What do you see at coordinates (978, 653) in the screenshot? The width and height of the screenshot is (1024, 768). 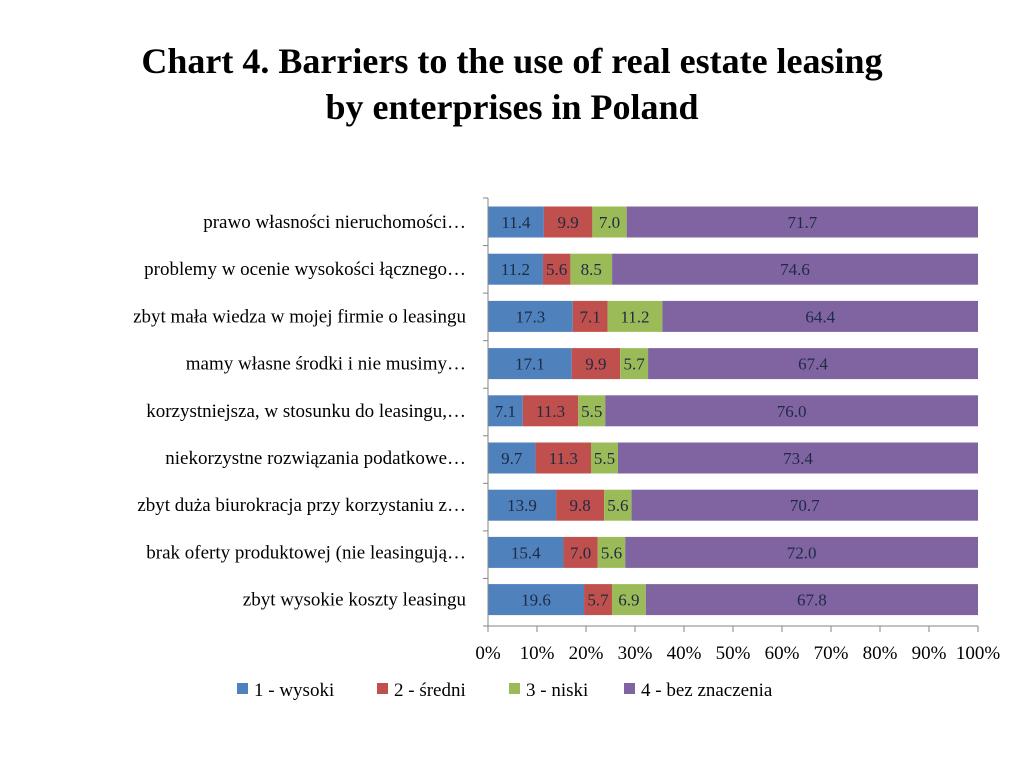 I see `x-tick-label: 100%` at bounding box center [978, 653].